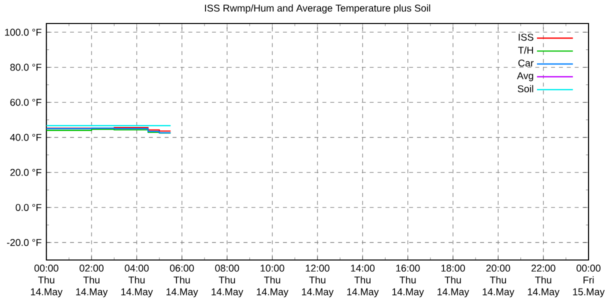 The height and width of the screenshot is (302, 610). Describe the element at coordinates (228, 281) in the screenshot. I see `x-tick-label: 08:00 Thu 14.May` at that location.